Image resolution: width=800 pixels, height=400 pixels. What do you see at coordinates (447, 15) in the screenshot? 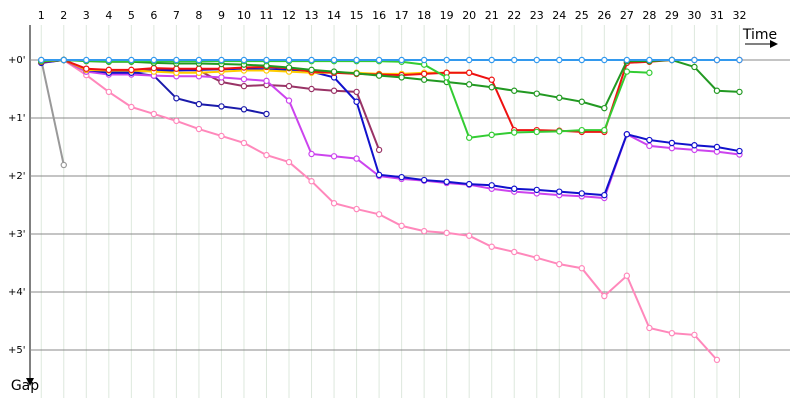
I see `x-tick-label: 19` at bounding box center [447, 15].